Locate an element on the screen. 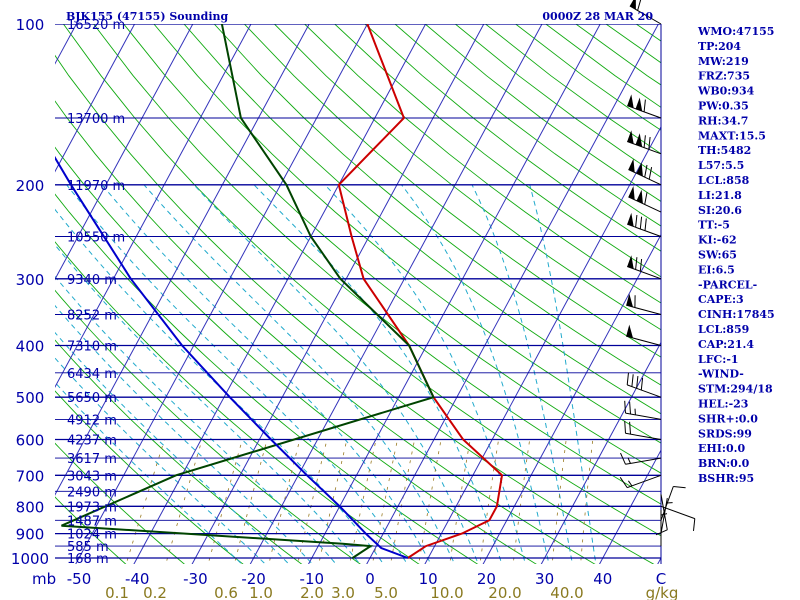 The image size is (800, 600). temperature-tick-label: -10 is located at coordinates (312, 579).